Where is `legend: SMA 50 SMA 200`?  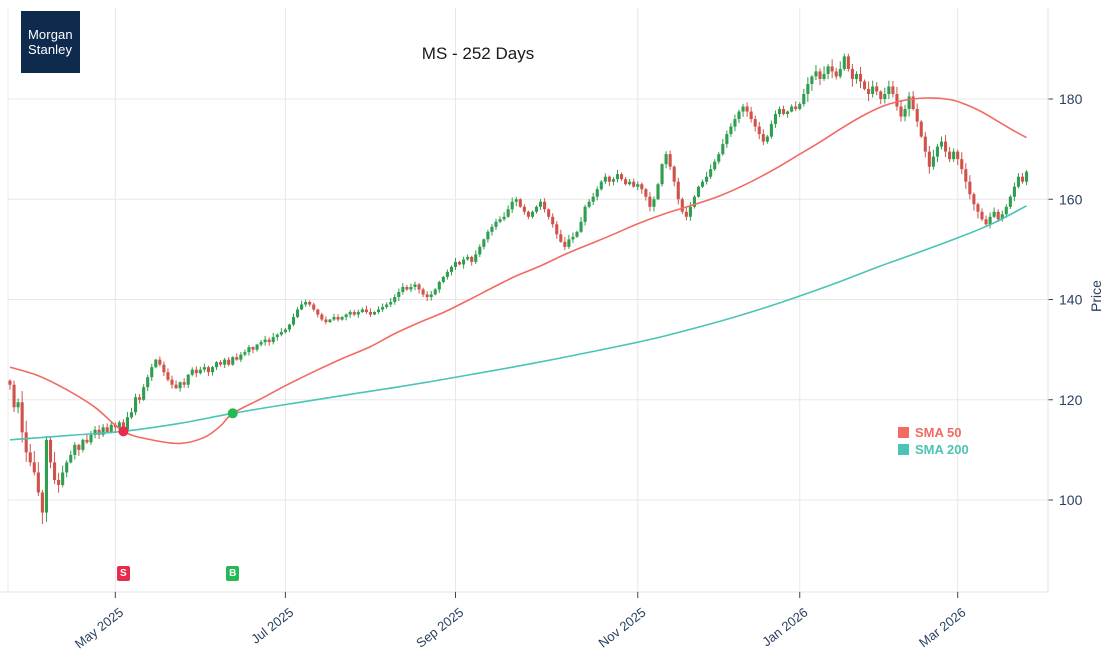 legend: SMA 50 SMA 200 is located at coordinates (933, 441).